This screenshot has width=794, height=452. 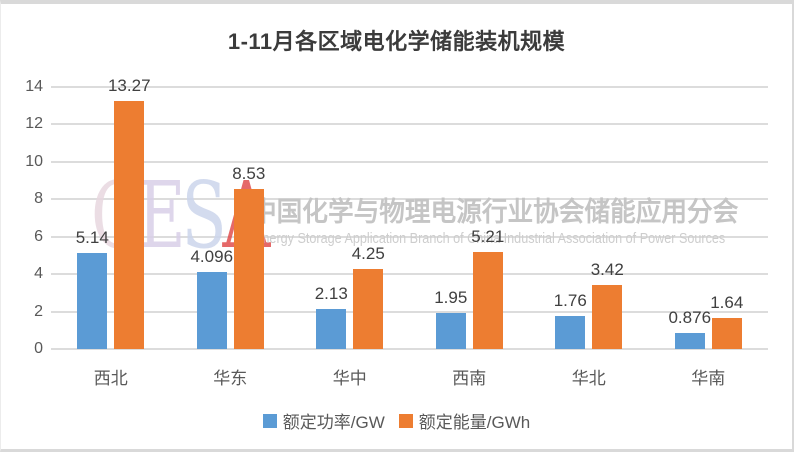 What do you see at coordinates (212, 257) in the screenshot?
I see `bar-value-label: 4.096` at bounding box center [212, 257].